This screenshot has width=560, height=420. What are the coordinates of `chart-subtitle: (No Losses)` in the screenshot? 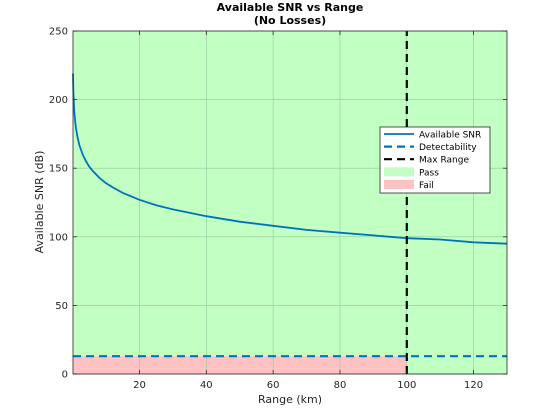 It's located at (290, 20).